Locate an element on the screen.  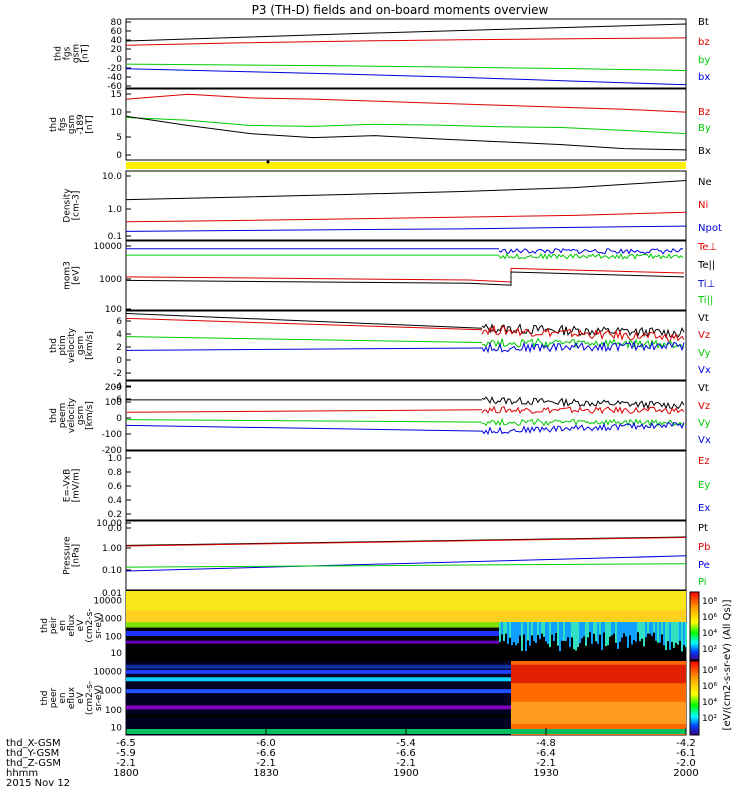
y-axis-label: thd fgs gsm -189 [nT] is located at coordinates (72, 124).